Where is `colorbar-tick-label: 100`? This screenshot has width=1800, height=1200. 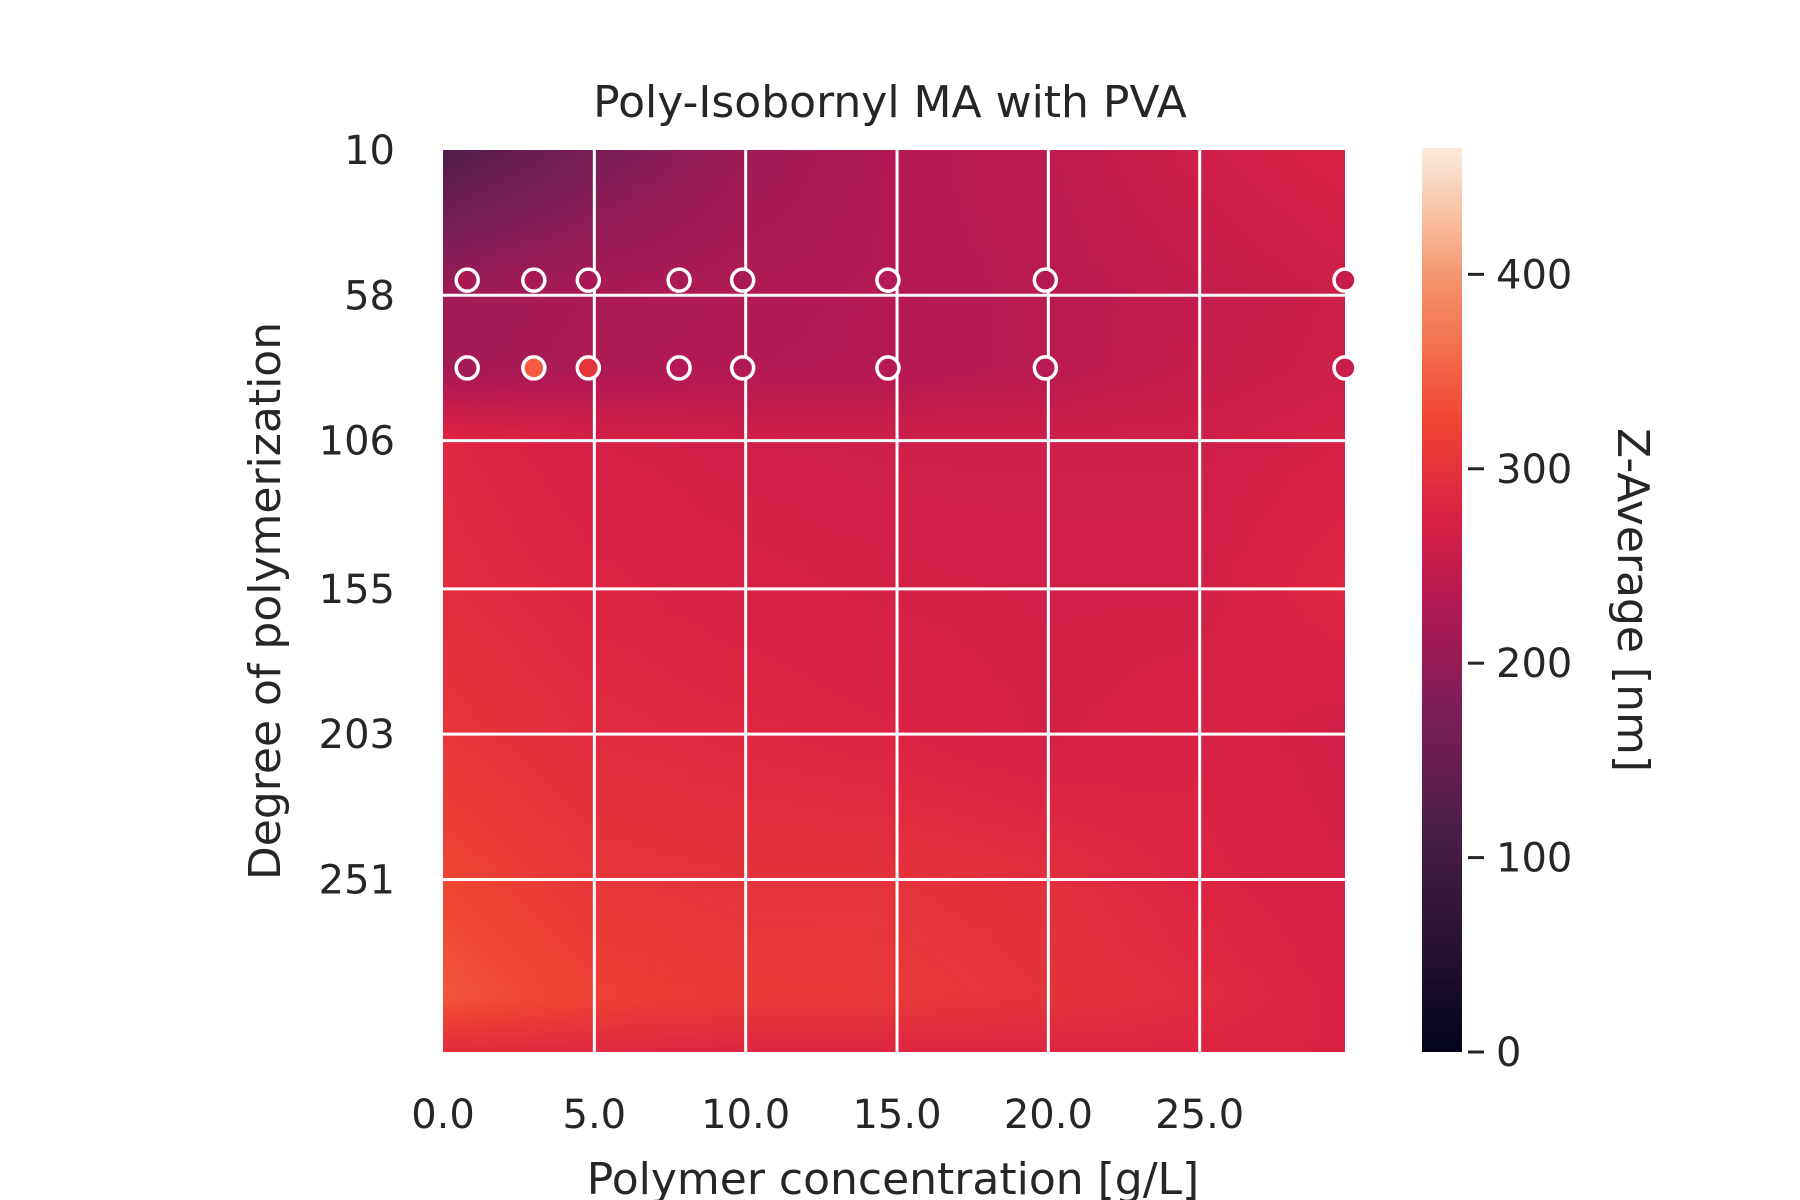 colorbar-tick-label: 100 is located at coordinates (1534, 859).